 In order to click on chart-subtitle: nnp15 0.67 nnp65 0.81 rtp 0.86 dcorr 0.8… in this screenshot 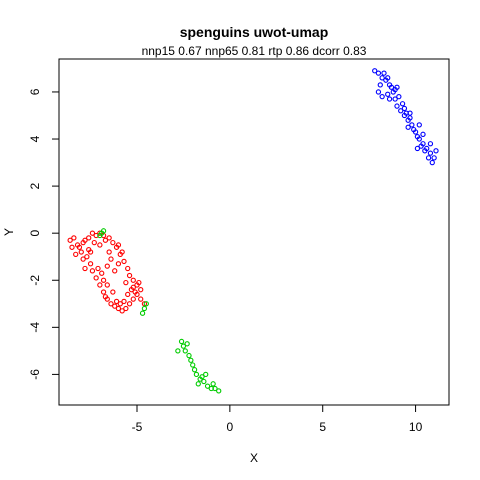, I will do `click(254, 51)`.